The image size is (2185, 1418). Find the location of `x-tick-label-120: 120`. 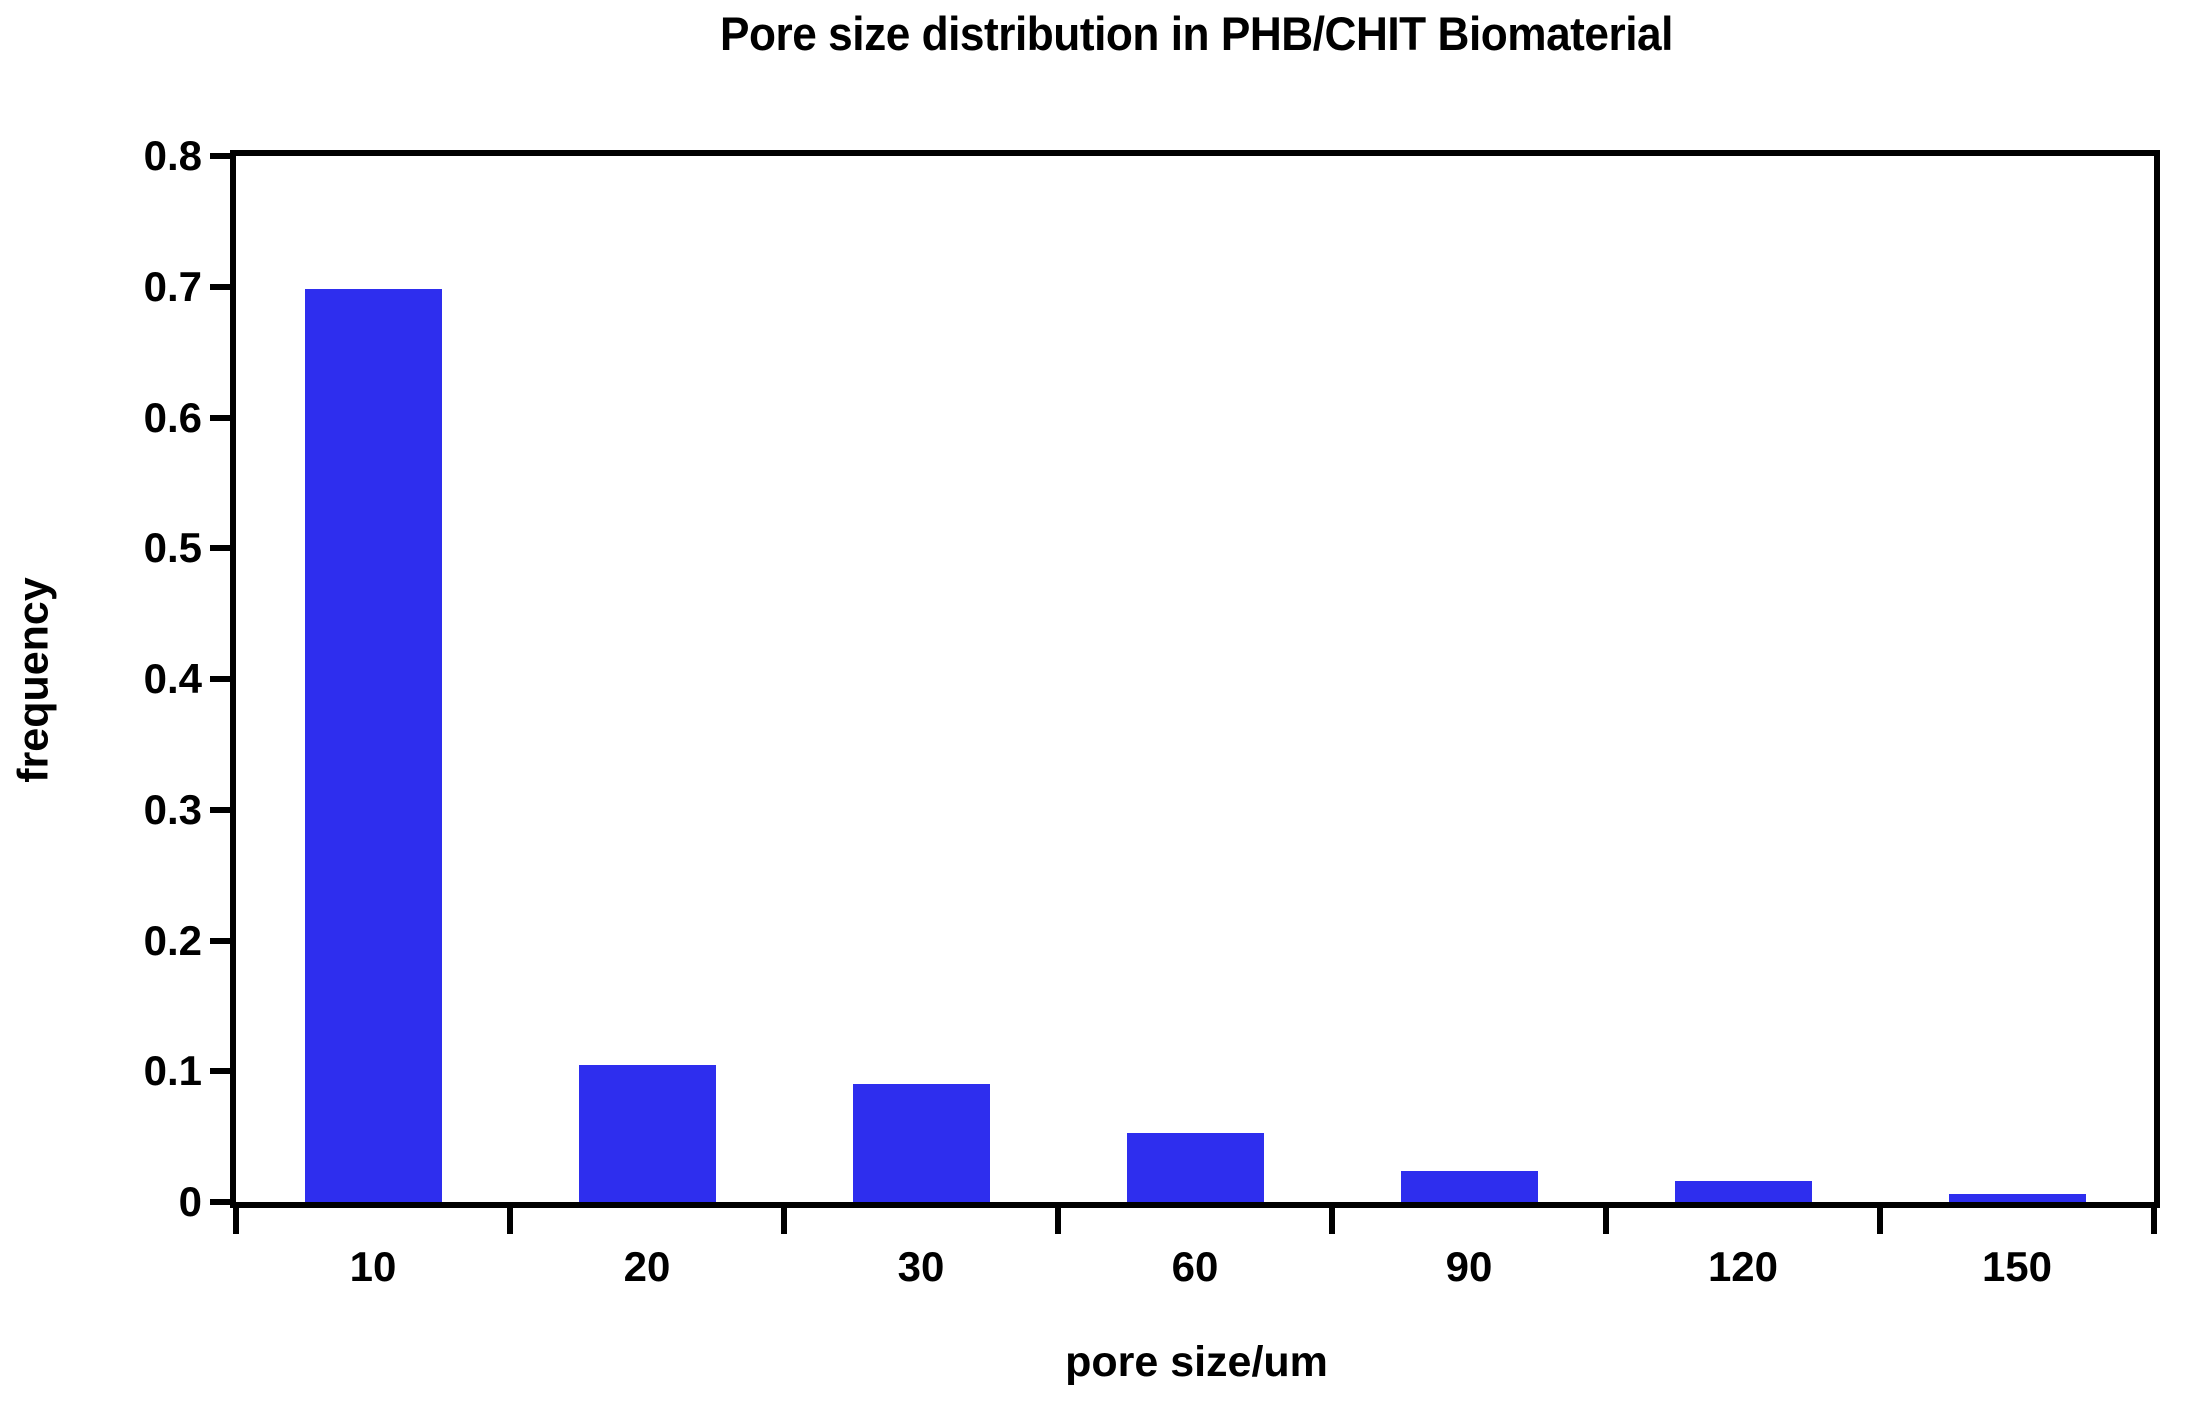

x-tick-label-120: 120 is located at coordinates (1743, 1266).